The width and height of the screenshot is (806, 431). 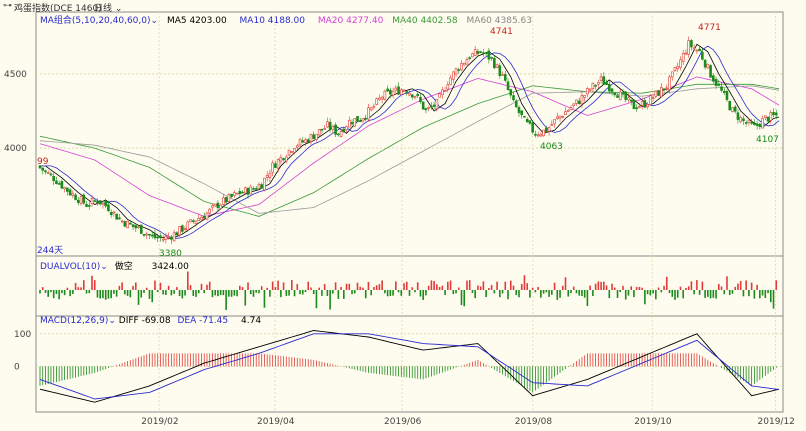 I want to click on ma60-value: MA60 4385.63, so click(x=499, y=21).